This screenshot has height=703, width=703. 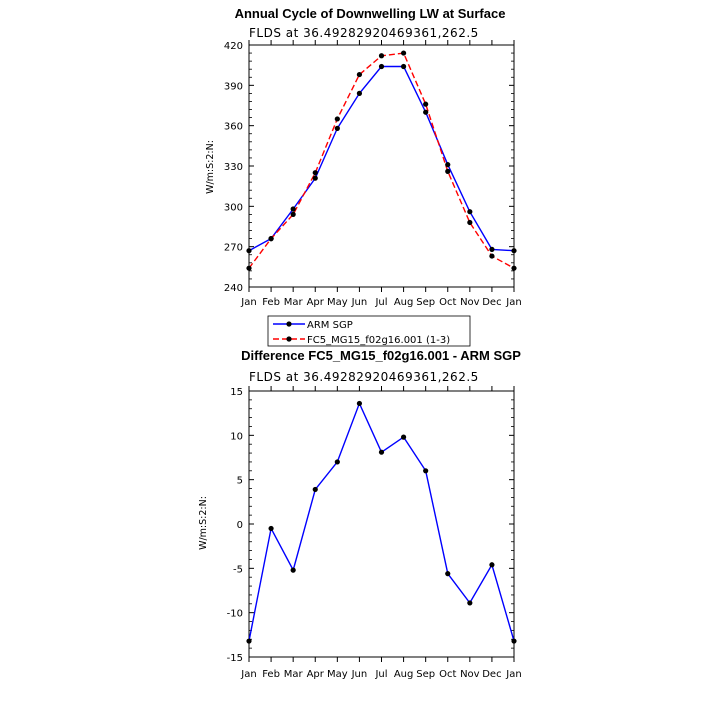 What do you see at coordinates (233, 207) in the screenshot?
I see `y-tick-label: 300` at bounding box center [233, 207].